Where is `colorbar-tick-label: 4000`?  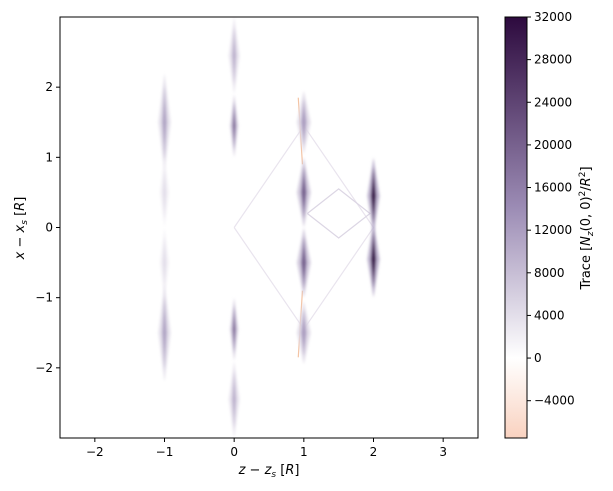 colorbar-tick-label: 4000 is located at coordinates (549, 315).